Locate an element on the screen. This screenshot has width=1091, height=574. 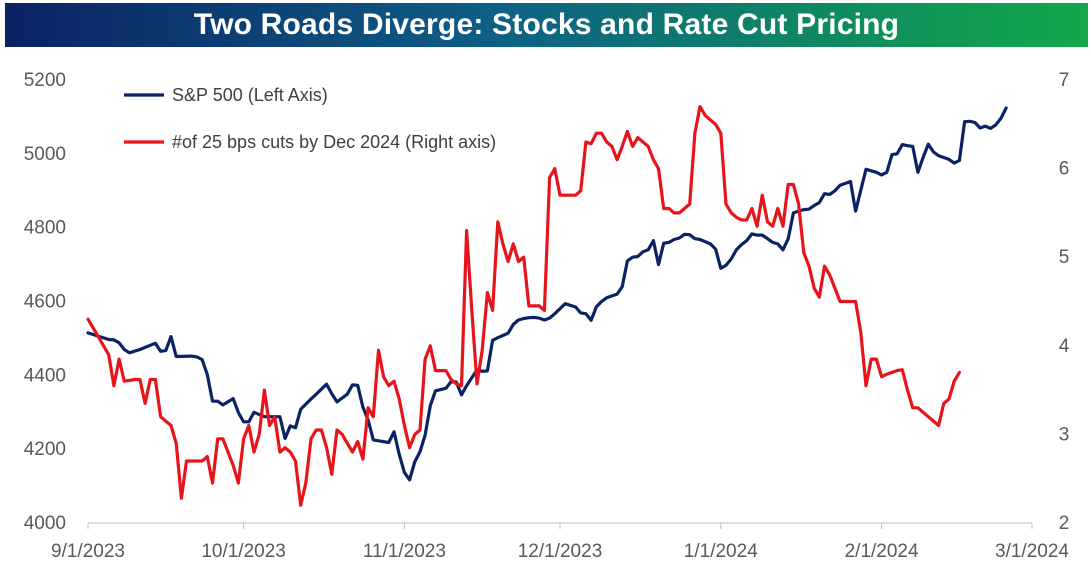
x-tick-label: 10/1/2023 is located at coordinates (243, 551).